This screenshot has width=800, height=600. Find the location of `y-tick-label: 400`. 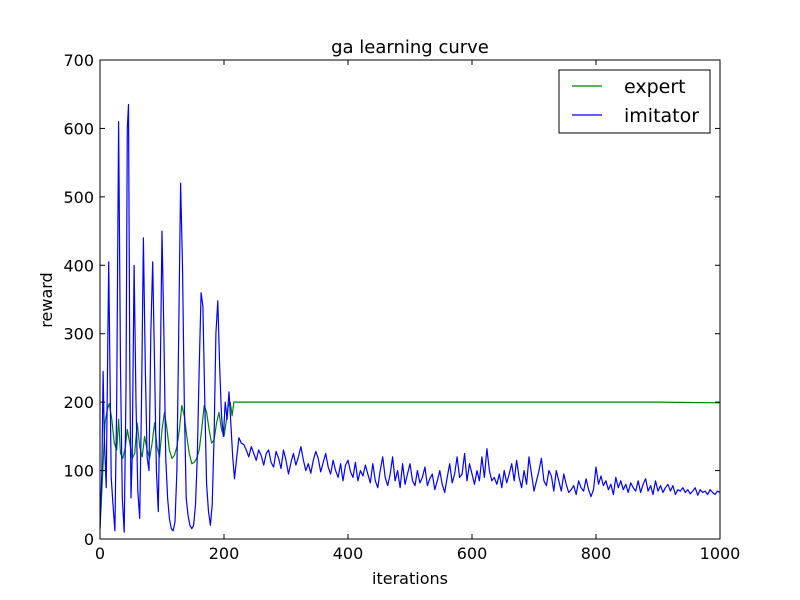

y-tick-label: 400 is located at coordinates (78, 265).